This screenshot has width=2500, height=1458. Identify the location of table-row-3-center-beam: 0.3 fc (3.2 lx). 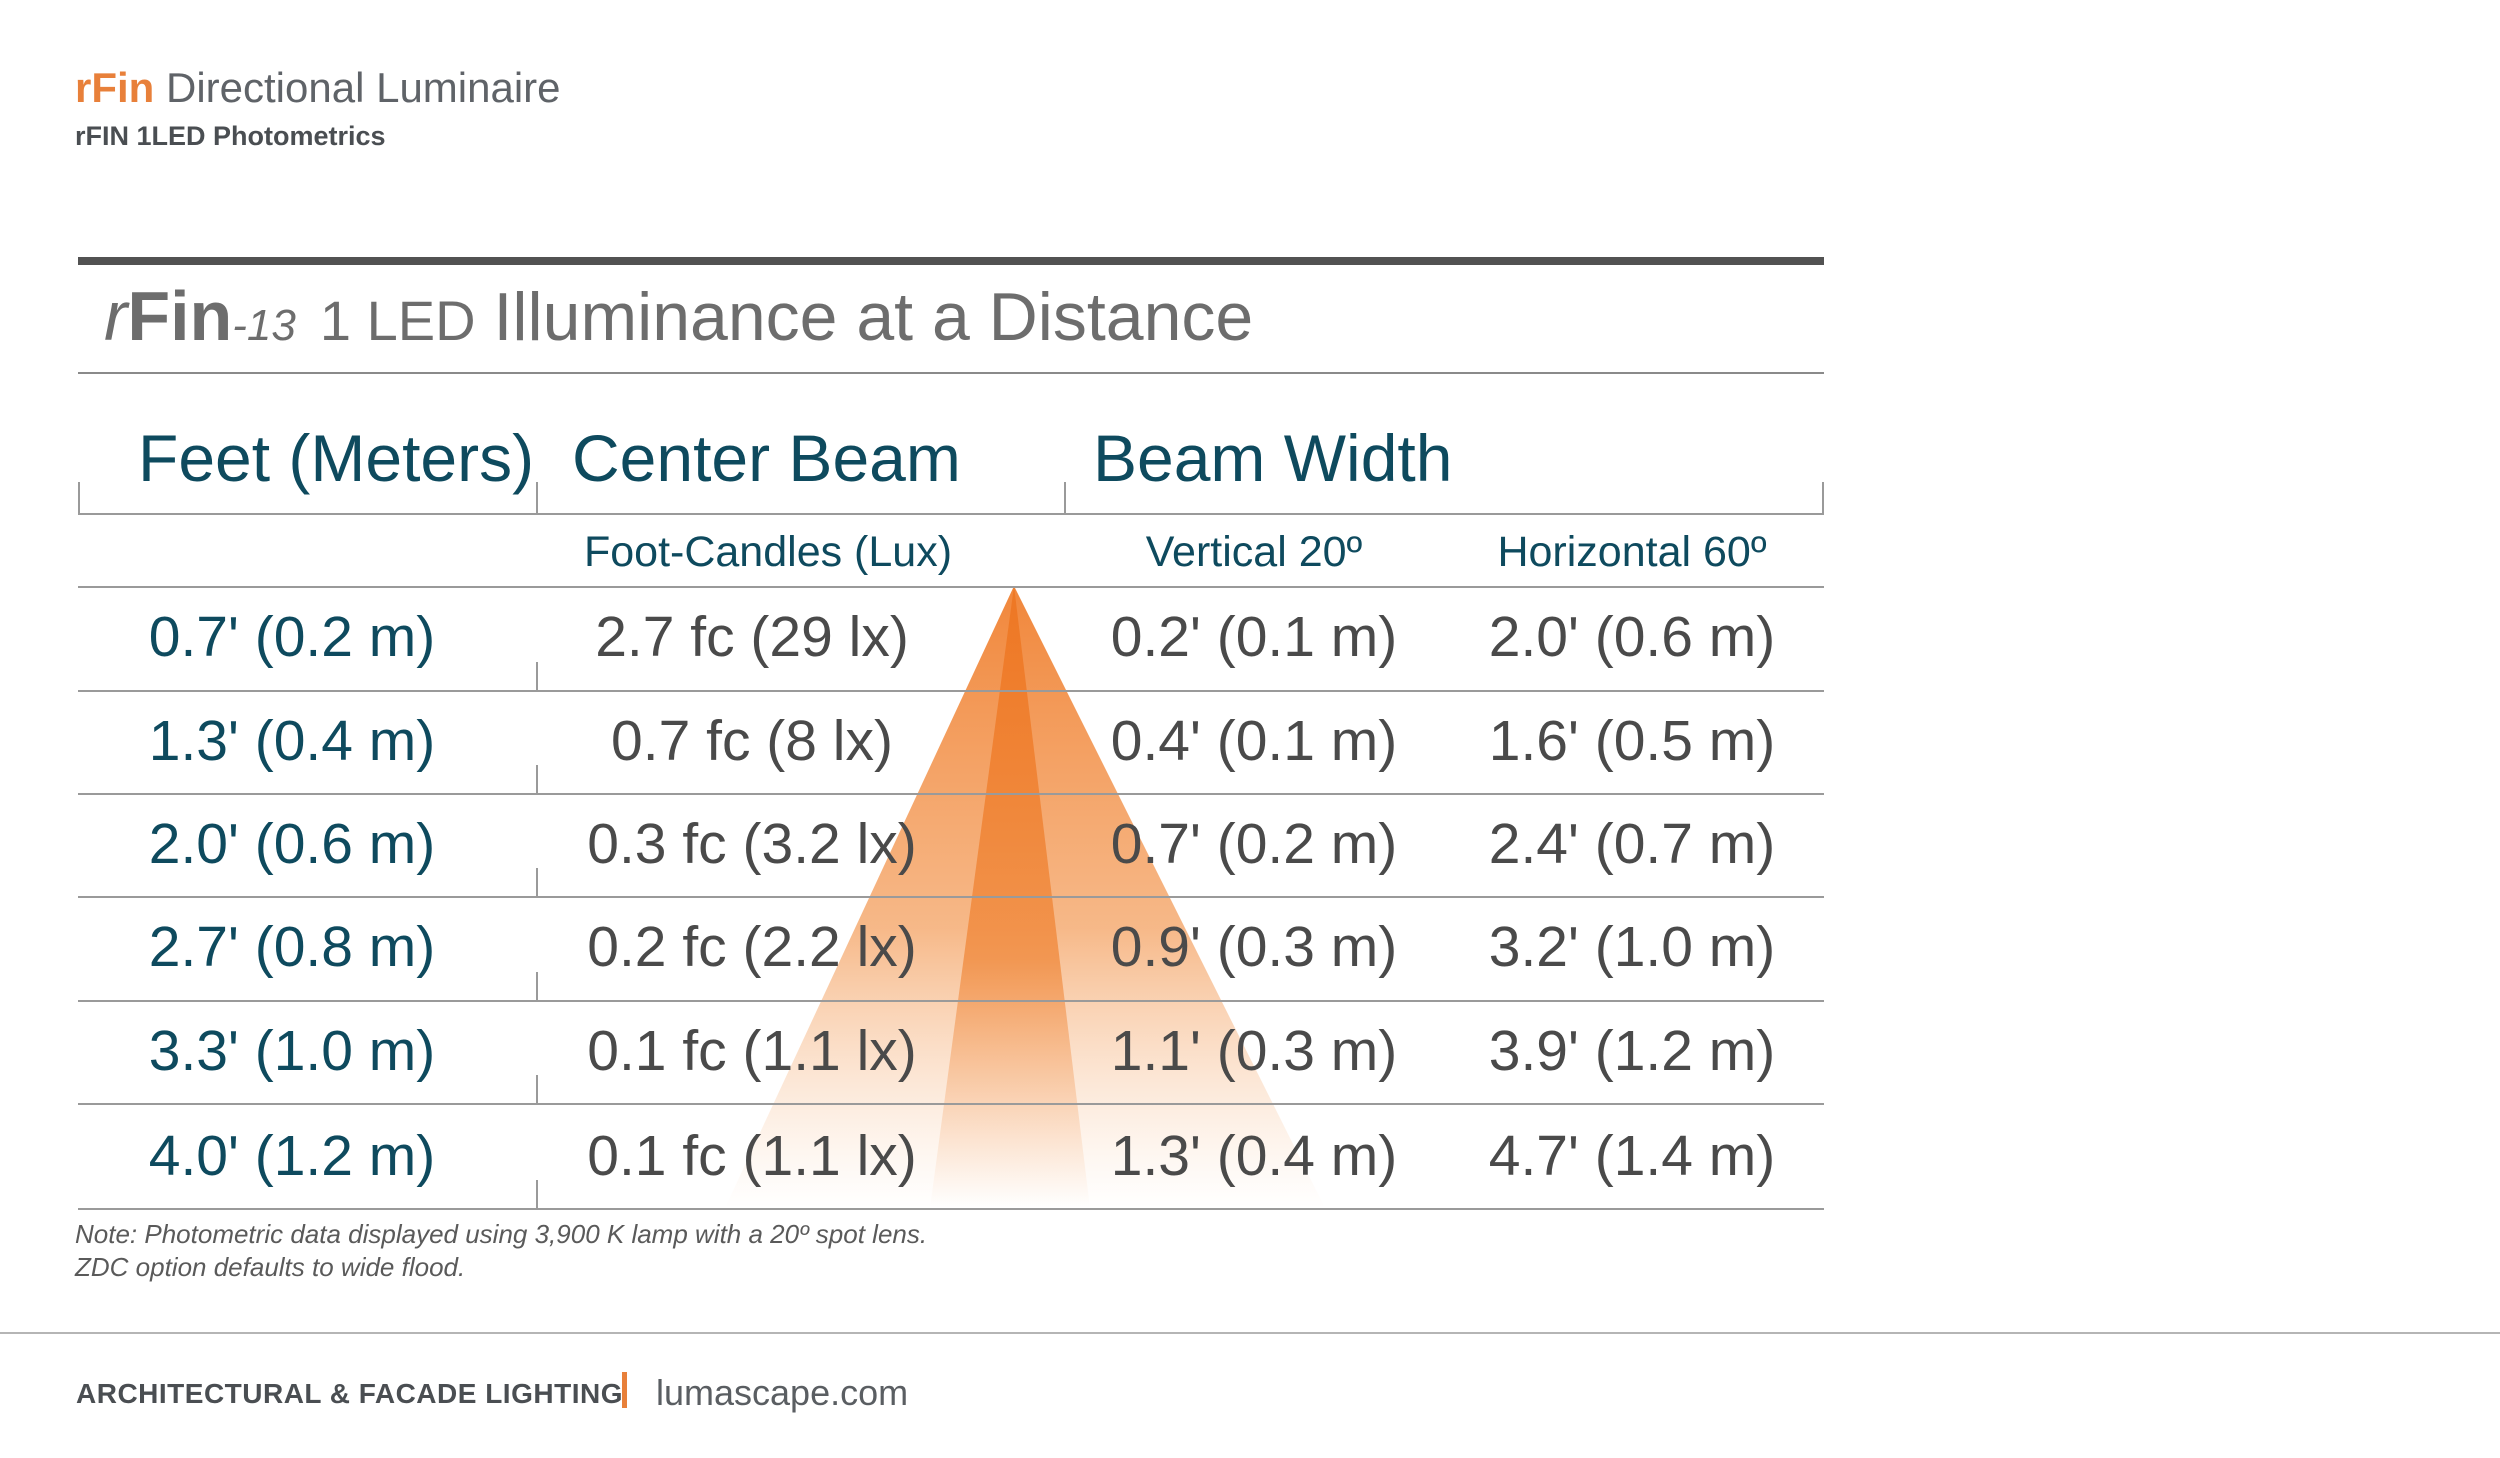
(752, 844).